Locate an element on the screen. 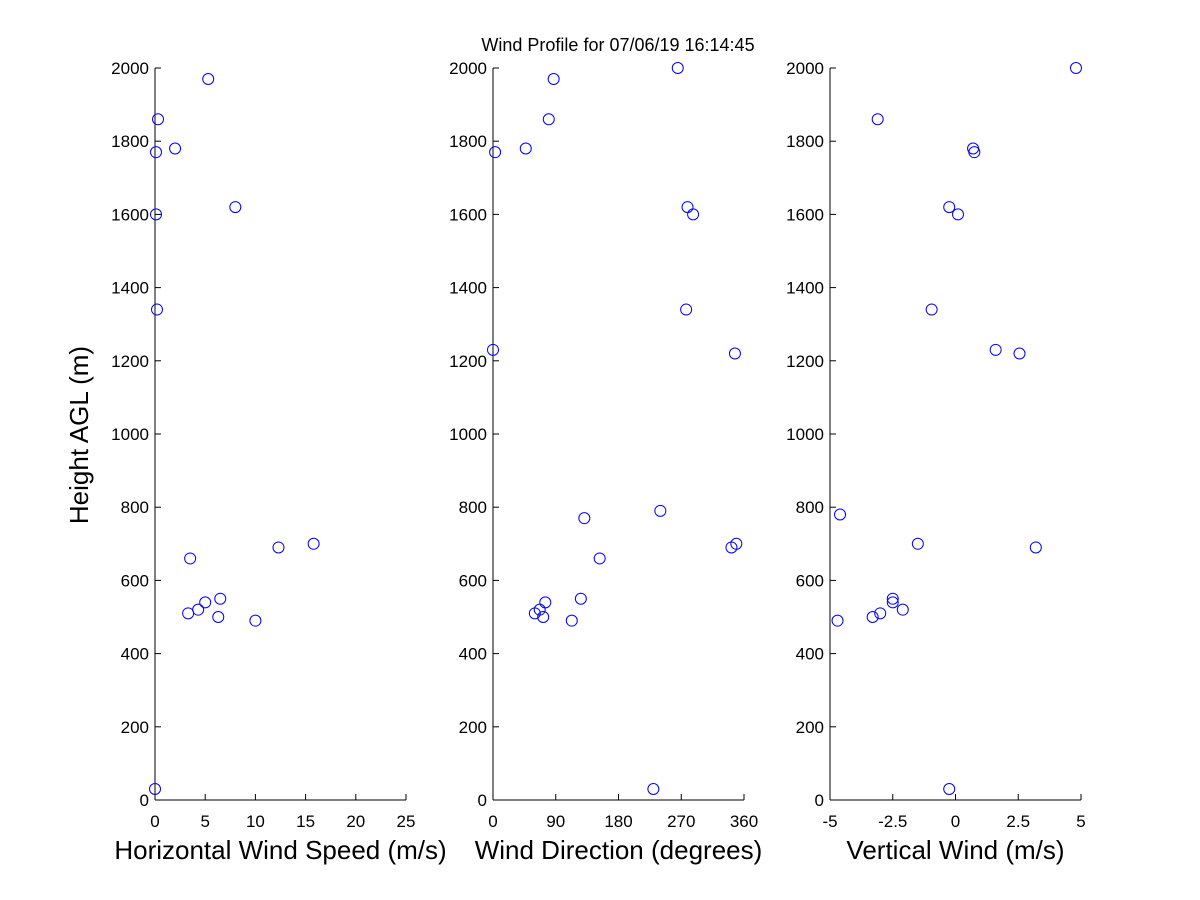 This screenshot has height=900, width=1200. x-axis-label: Wind Direction (degrees) is located at coordinates (619, 850).